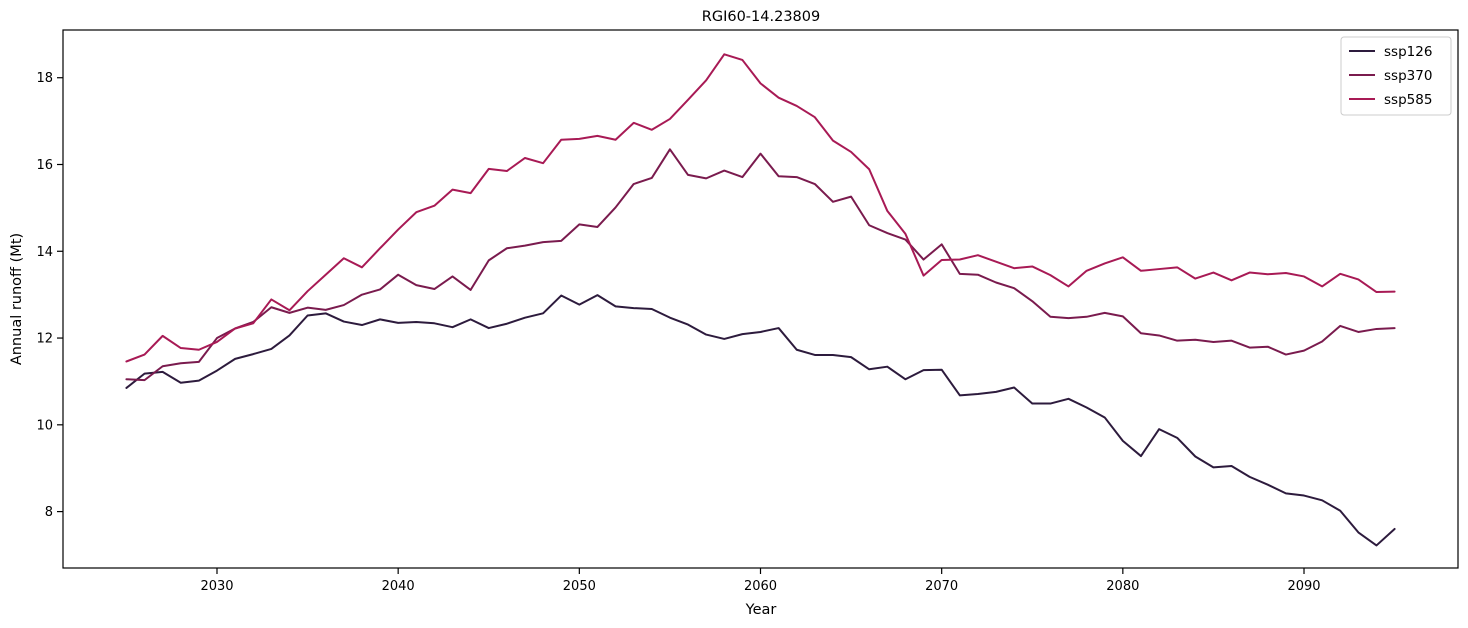  What do you see at coordinates (216, 586) in the screenshot?
I see `x-tick-label: 2030` at bounding box center [216, 586].